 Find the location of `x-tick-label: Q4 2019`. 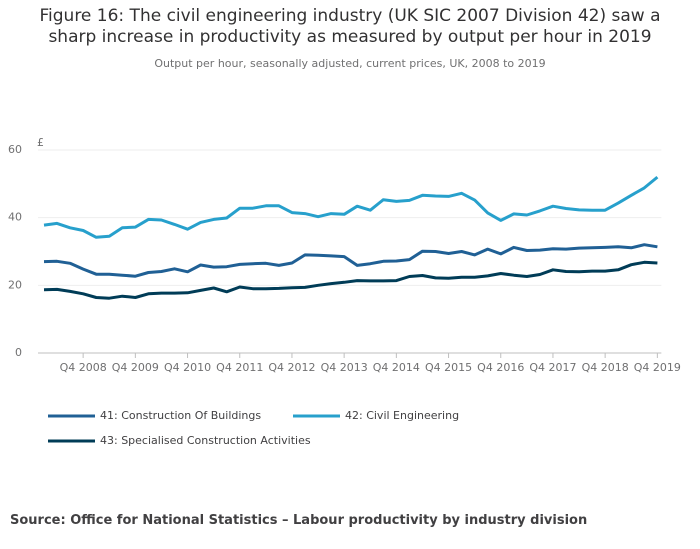

x-tick-label: Q4 2019 is located at coordinates (657, 367).